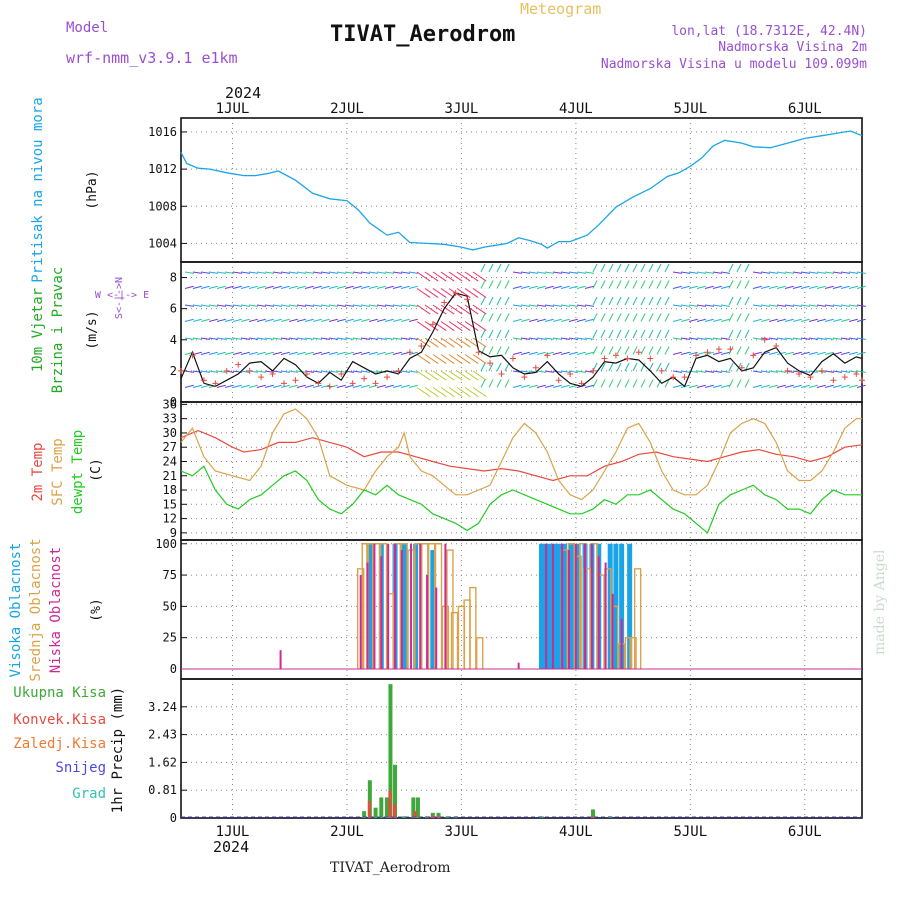  I want to click on wind-axis-title-1: 10m Vjetar, so click(38, 330).